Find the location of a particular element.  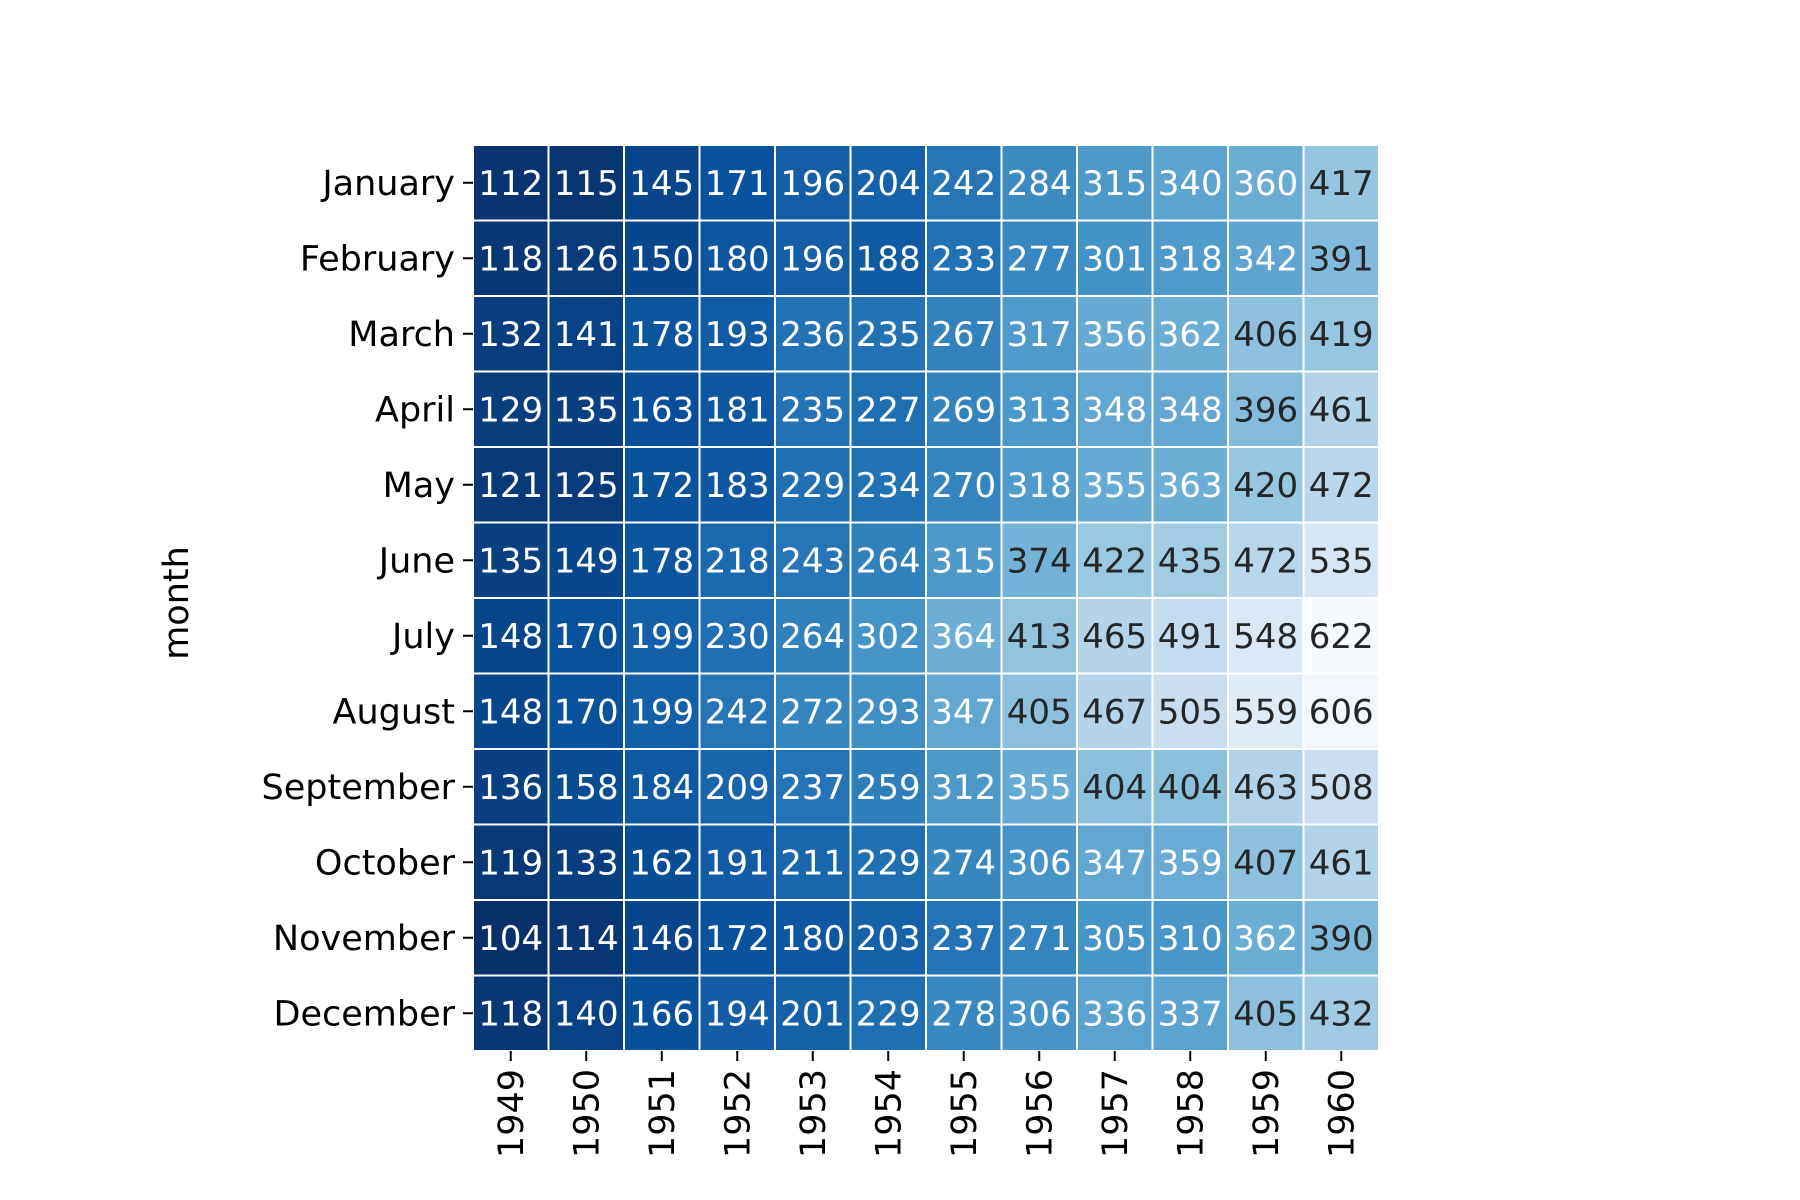

cell-value-label: 196 is located at coordinates (812, 259).